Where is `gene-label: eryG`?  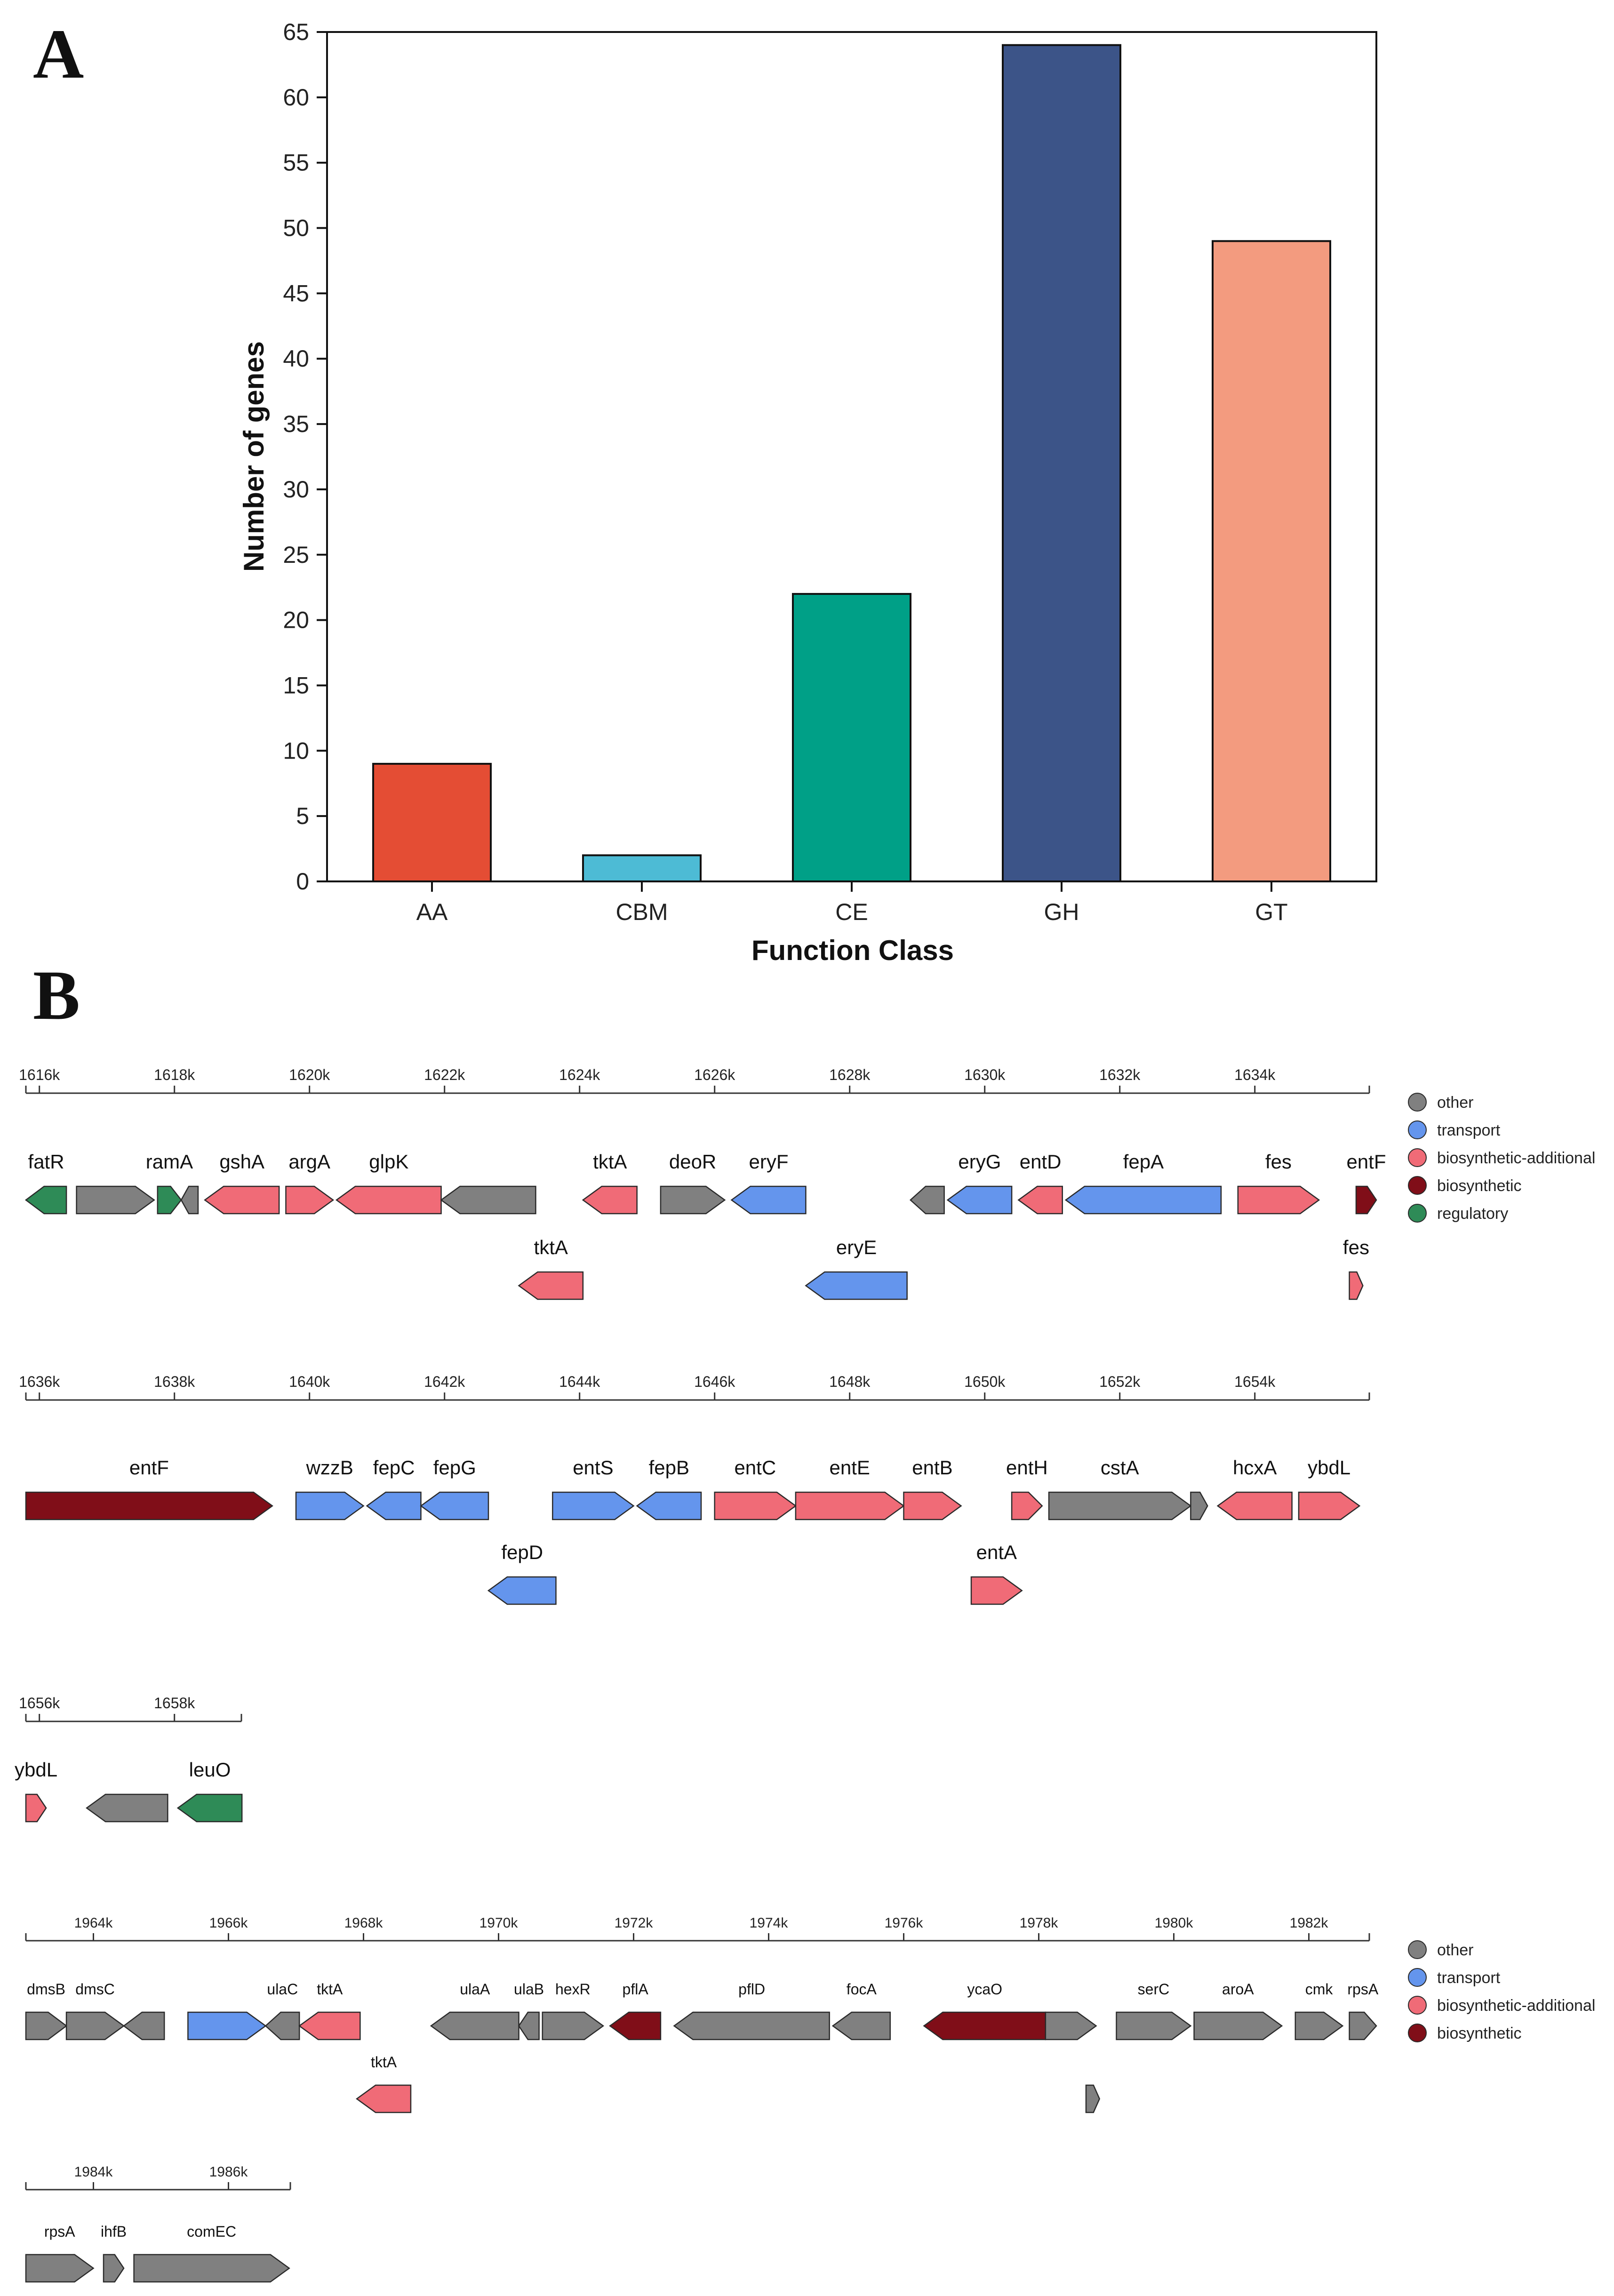
gene-label: eryG is located at coordinates (980, 1162).